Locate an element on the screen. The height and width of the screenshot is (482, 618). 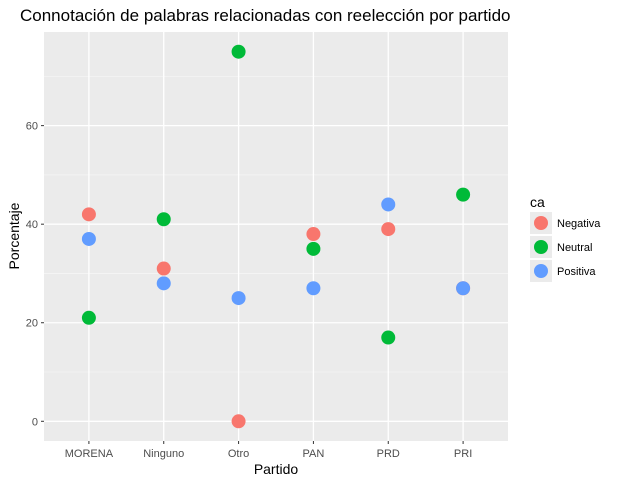
y-axis: 0 20 40 60 is located at coordinates (35, 274).